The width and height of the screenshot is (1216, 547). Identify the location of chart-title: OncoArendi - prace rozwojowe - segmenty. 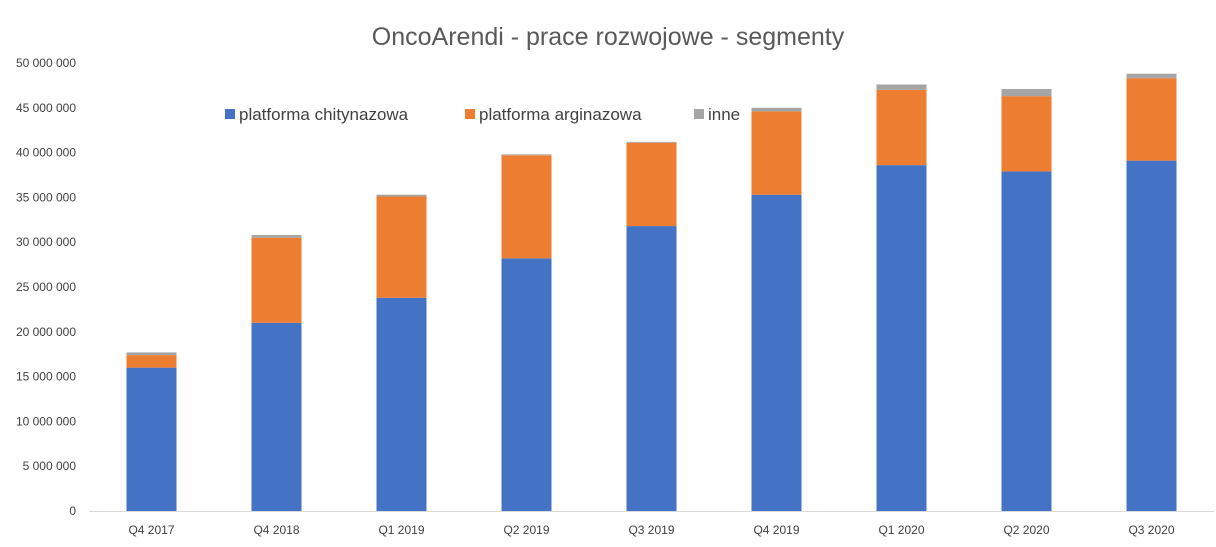
(608, 37).